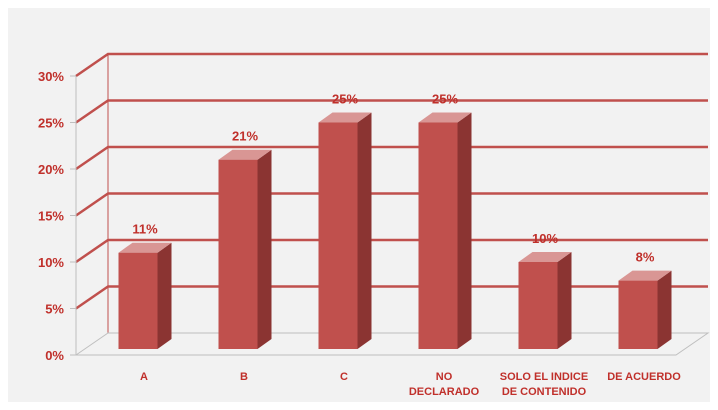 The height and width of the screenshot is (410, 718). What do you see at coordinates (54, 355) in the screenshot?
I see `y-tick-label: 0%` at bounding box center [54, 355].